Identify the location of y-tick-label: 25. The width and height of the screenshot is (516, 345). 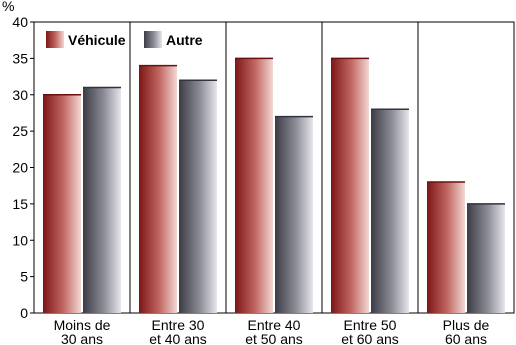
(20, 131).